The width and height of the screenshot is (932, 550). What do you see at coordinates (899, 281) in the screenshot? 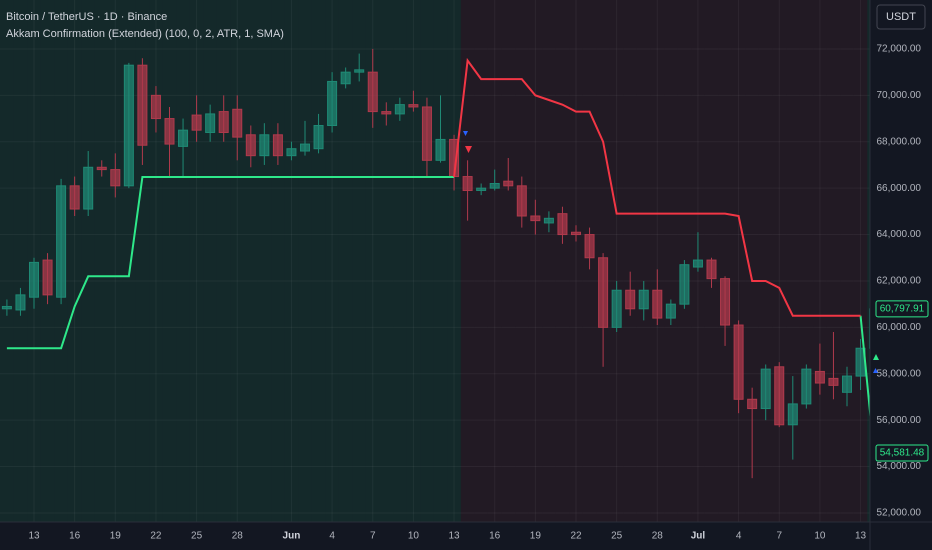
I see `y-tick-label: 62,000.00` at bounding box center [899, 281].